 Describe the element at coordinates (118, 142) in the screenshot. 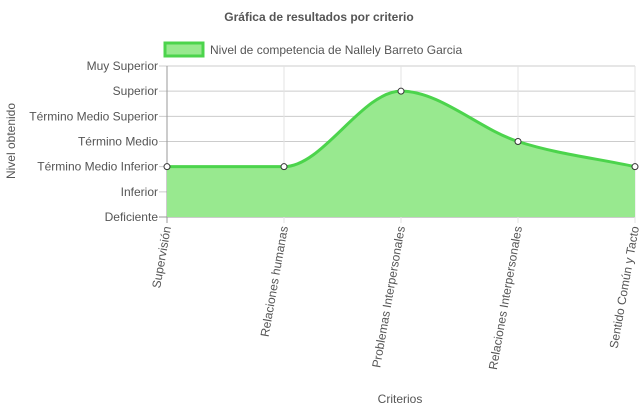

I see `y-tick-label: Término Medio` at that location.